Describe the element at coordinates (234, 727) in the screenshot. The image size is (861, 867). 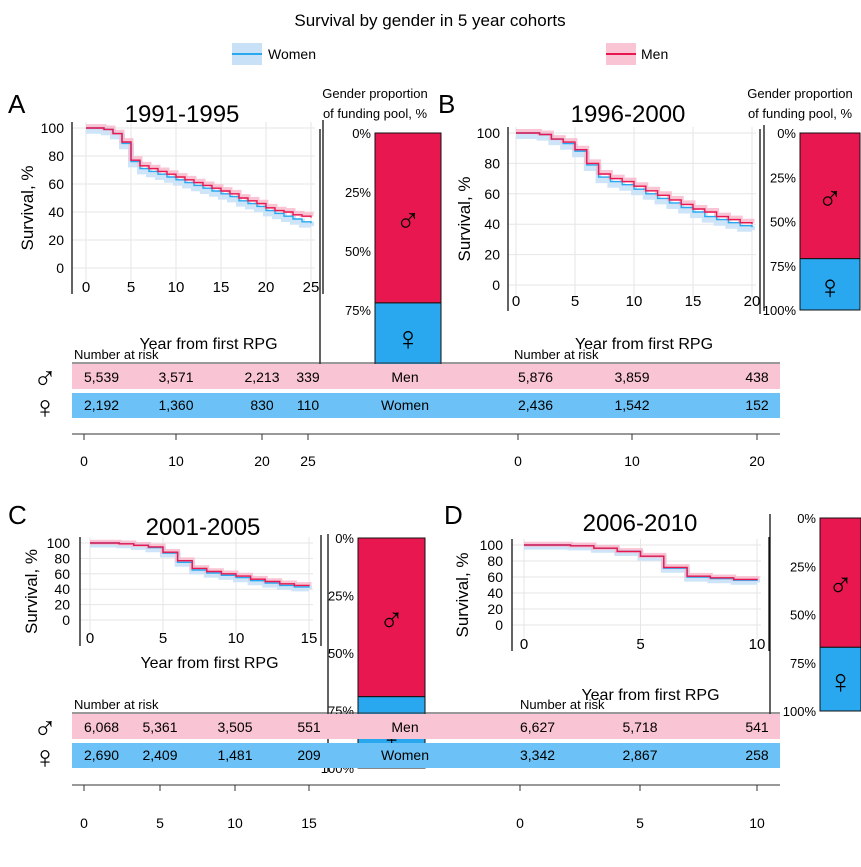
I see `risk-cell-men: 3,505` at that location.